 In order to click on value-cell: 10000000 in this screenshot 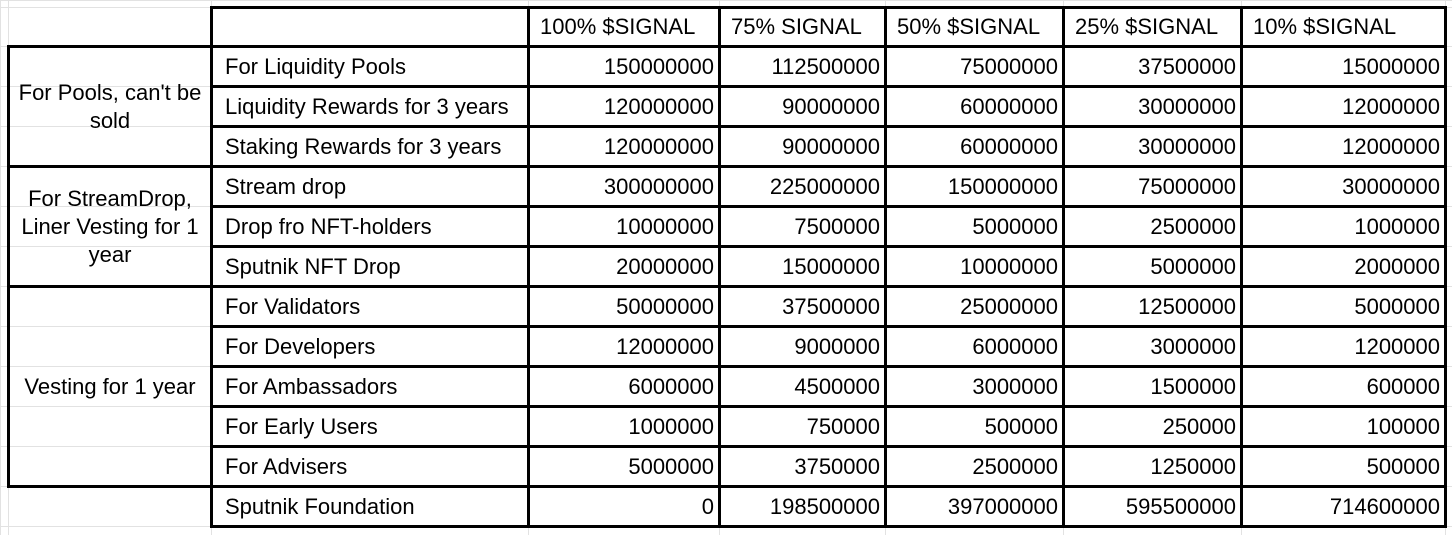, I will do `click(665, 226)`.